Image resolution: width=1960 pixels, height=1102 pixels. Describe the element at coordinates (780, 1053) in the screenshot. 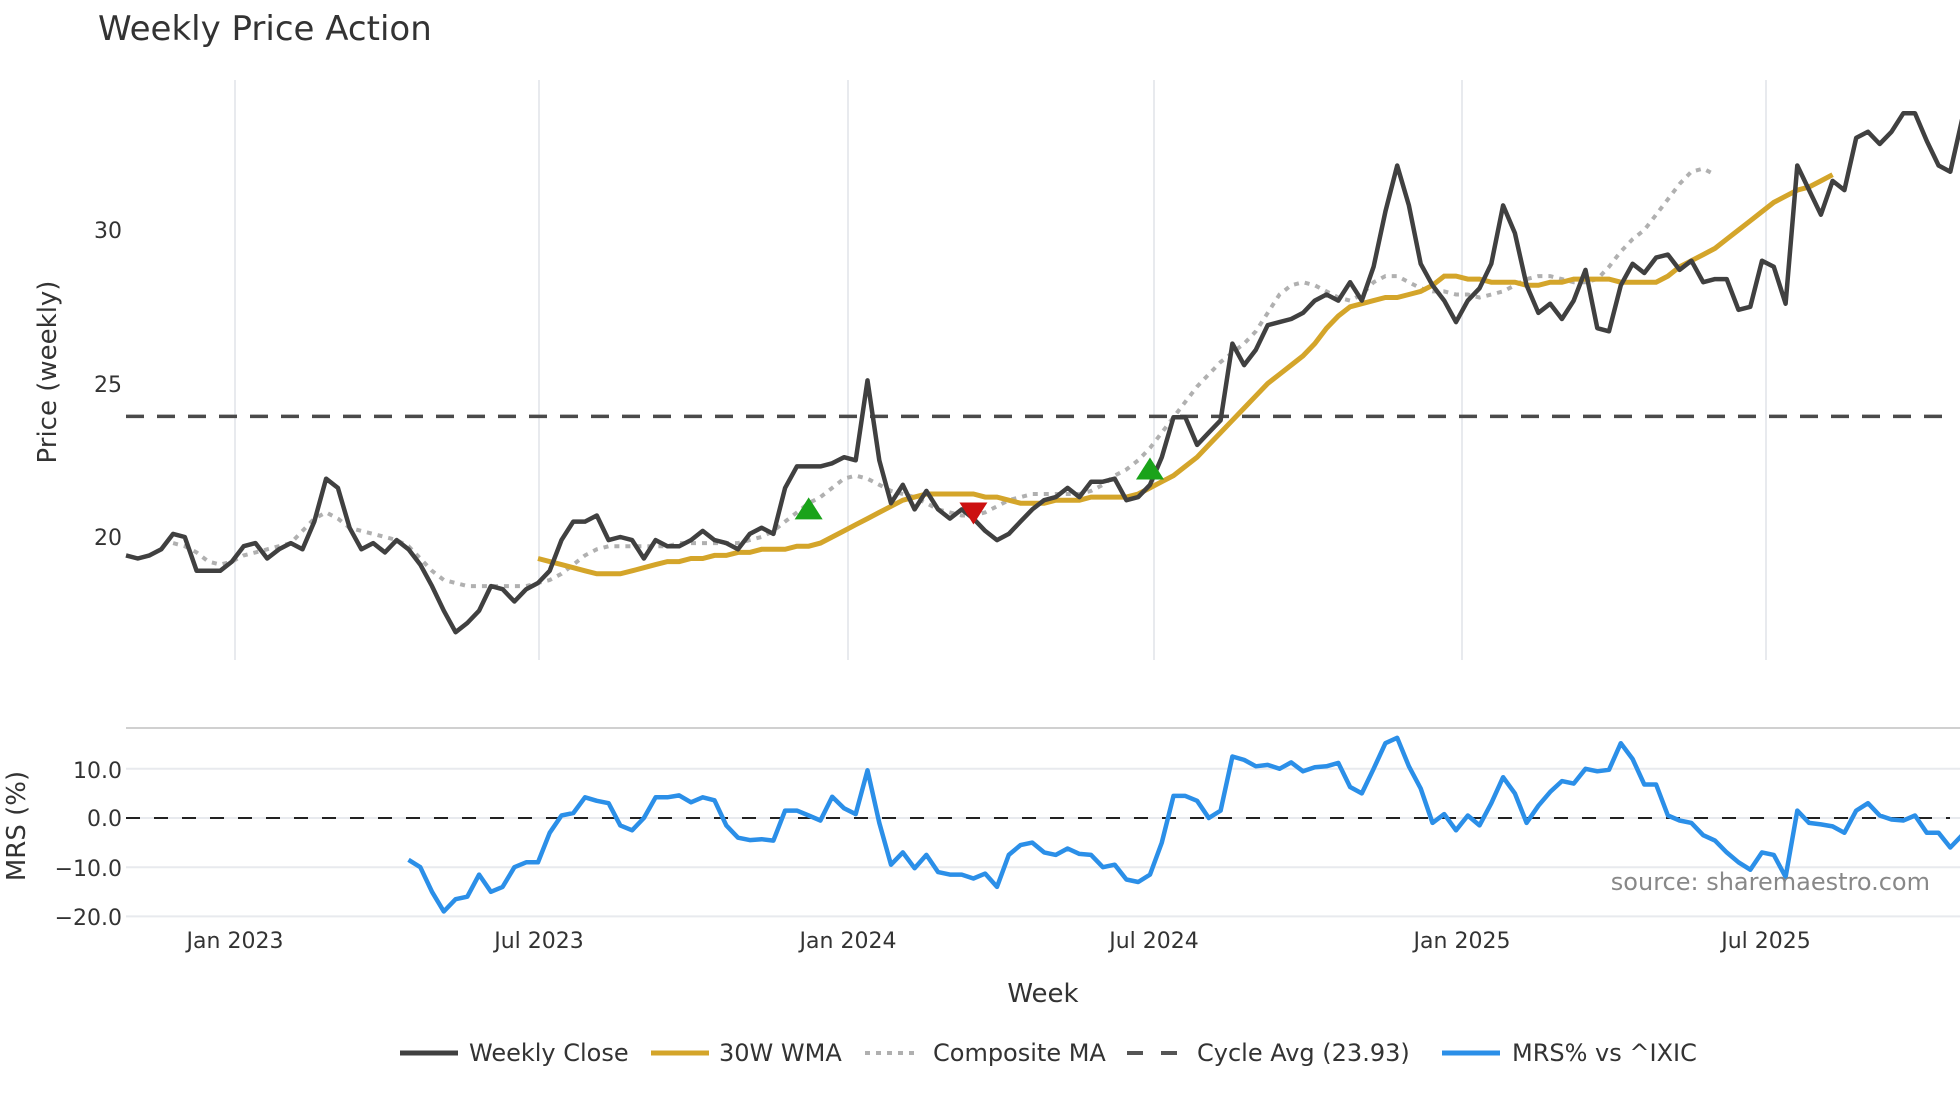

I see `legend-label-wma: 30W WMA` at that location.